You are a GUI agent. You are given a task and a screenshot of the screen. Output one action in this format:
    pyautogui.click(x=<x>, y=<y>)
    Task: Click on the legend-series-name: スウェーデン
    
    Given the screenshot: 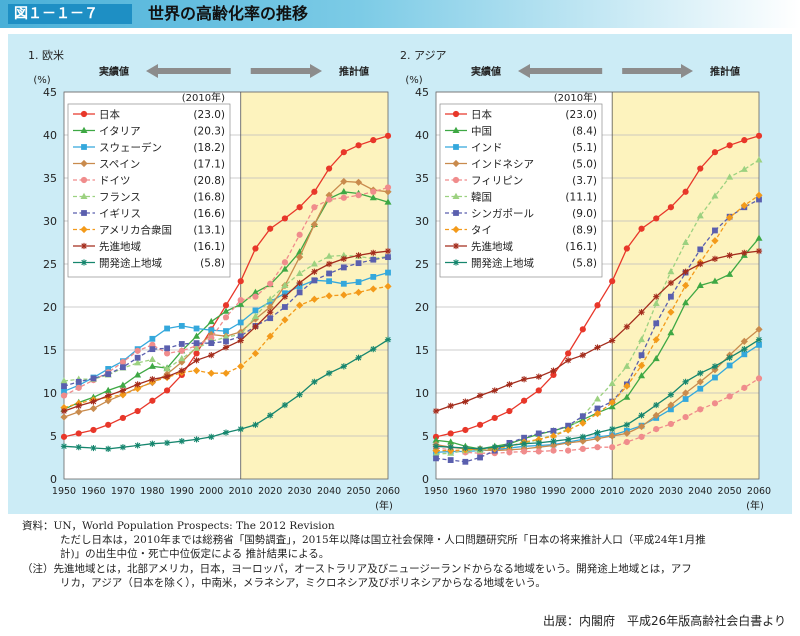 What is the action you would take?
    pyautogui.click(x=130, y=147)
    